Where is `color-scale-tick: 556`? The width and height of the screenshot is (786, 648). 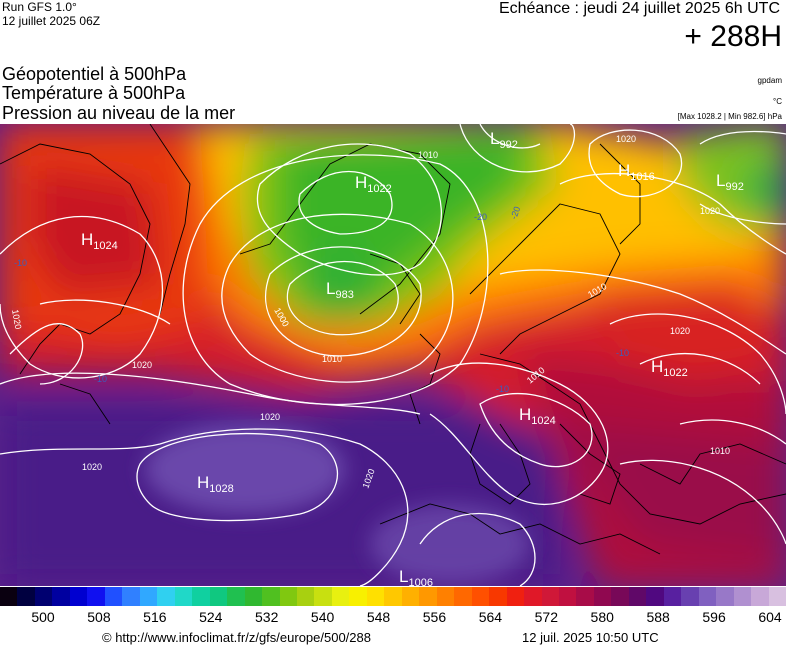
color-scale-tick: 556 is located at coordinates (434, 617).